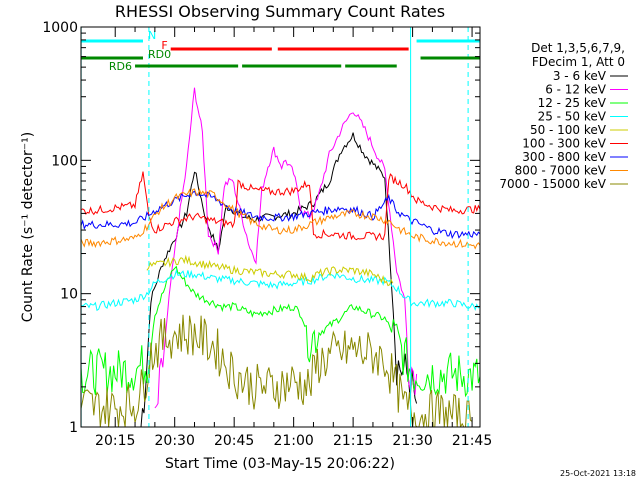  I want to click on timestamp: 25-Oct-2021 13:18, so click(598, 473).